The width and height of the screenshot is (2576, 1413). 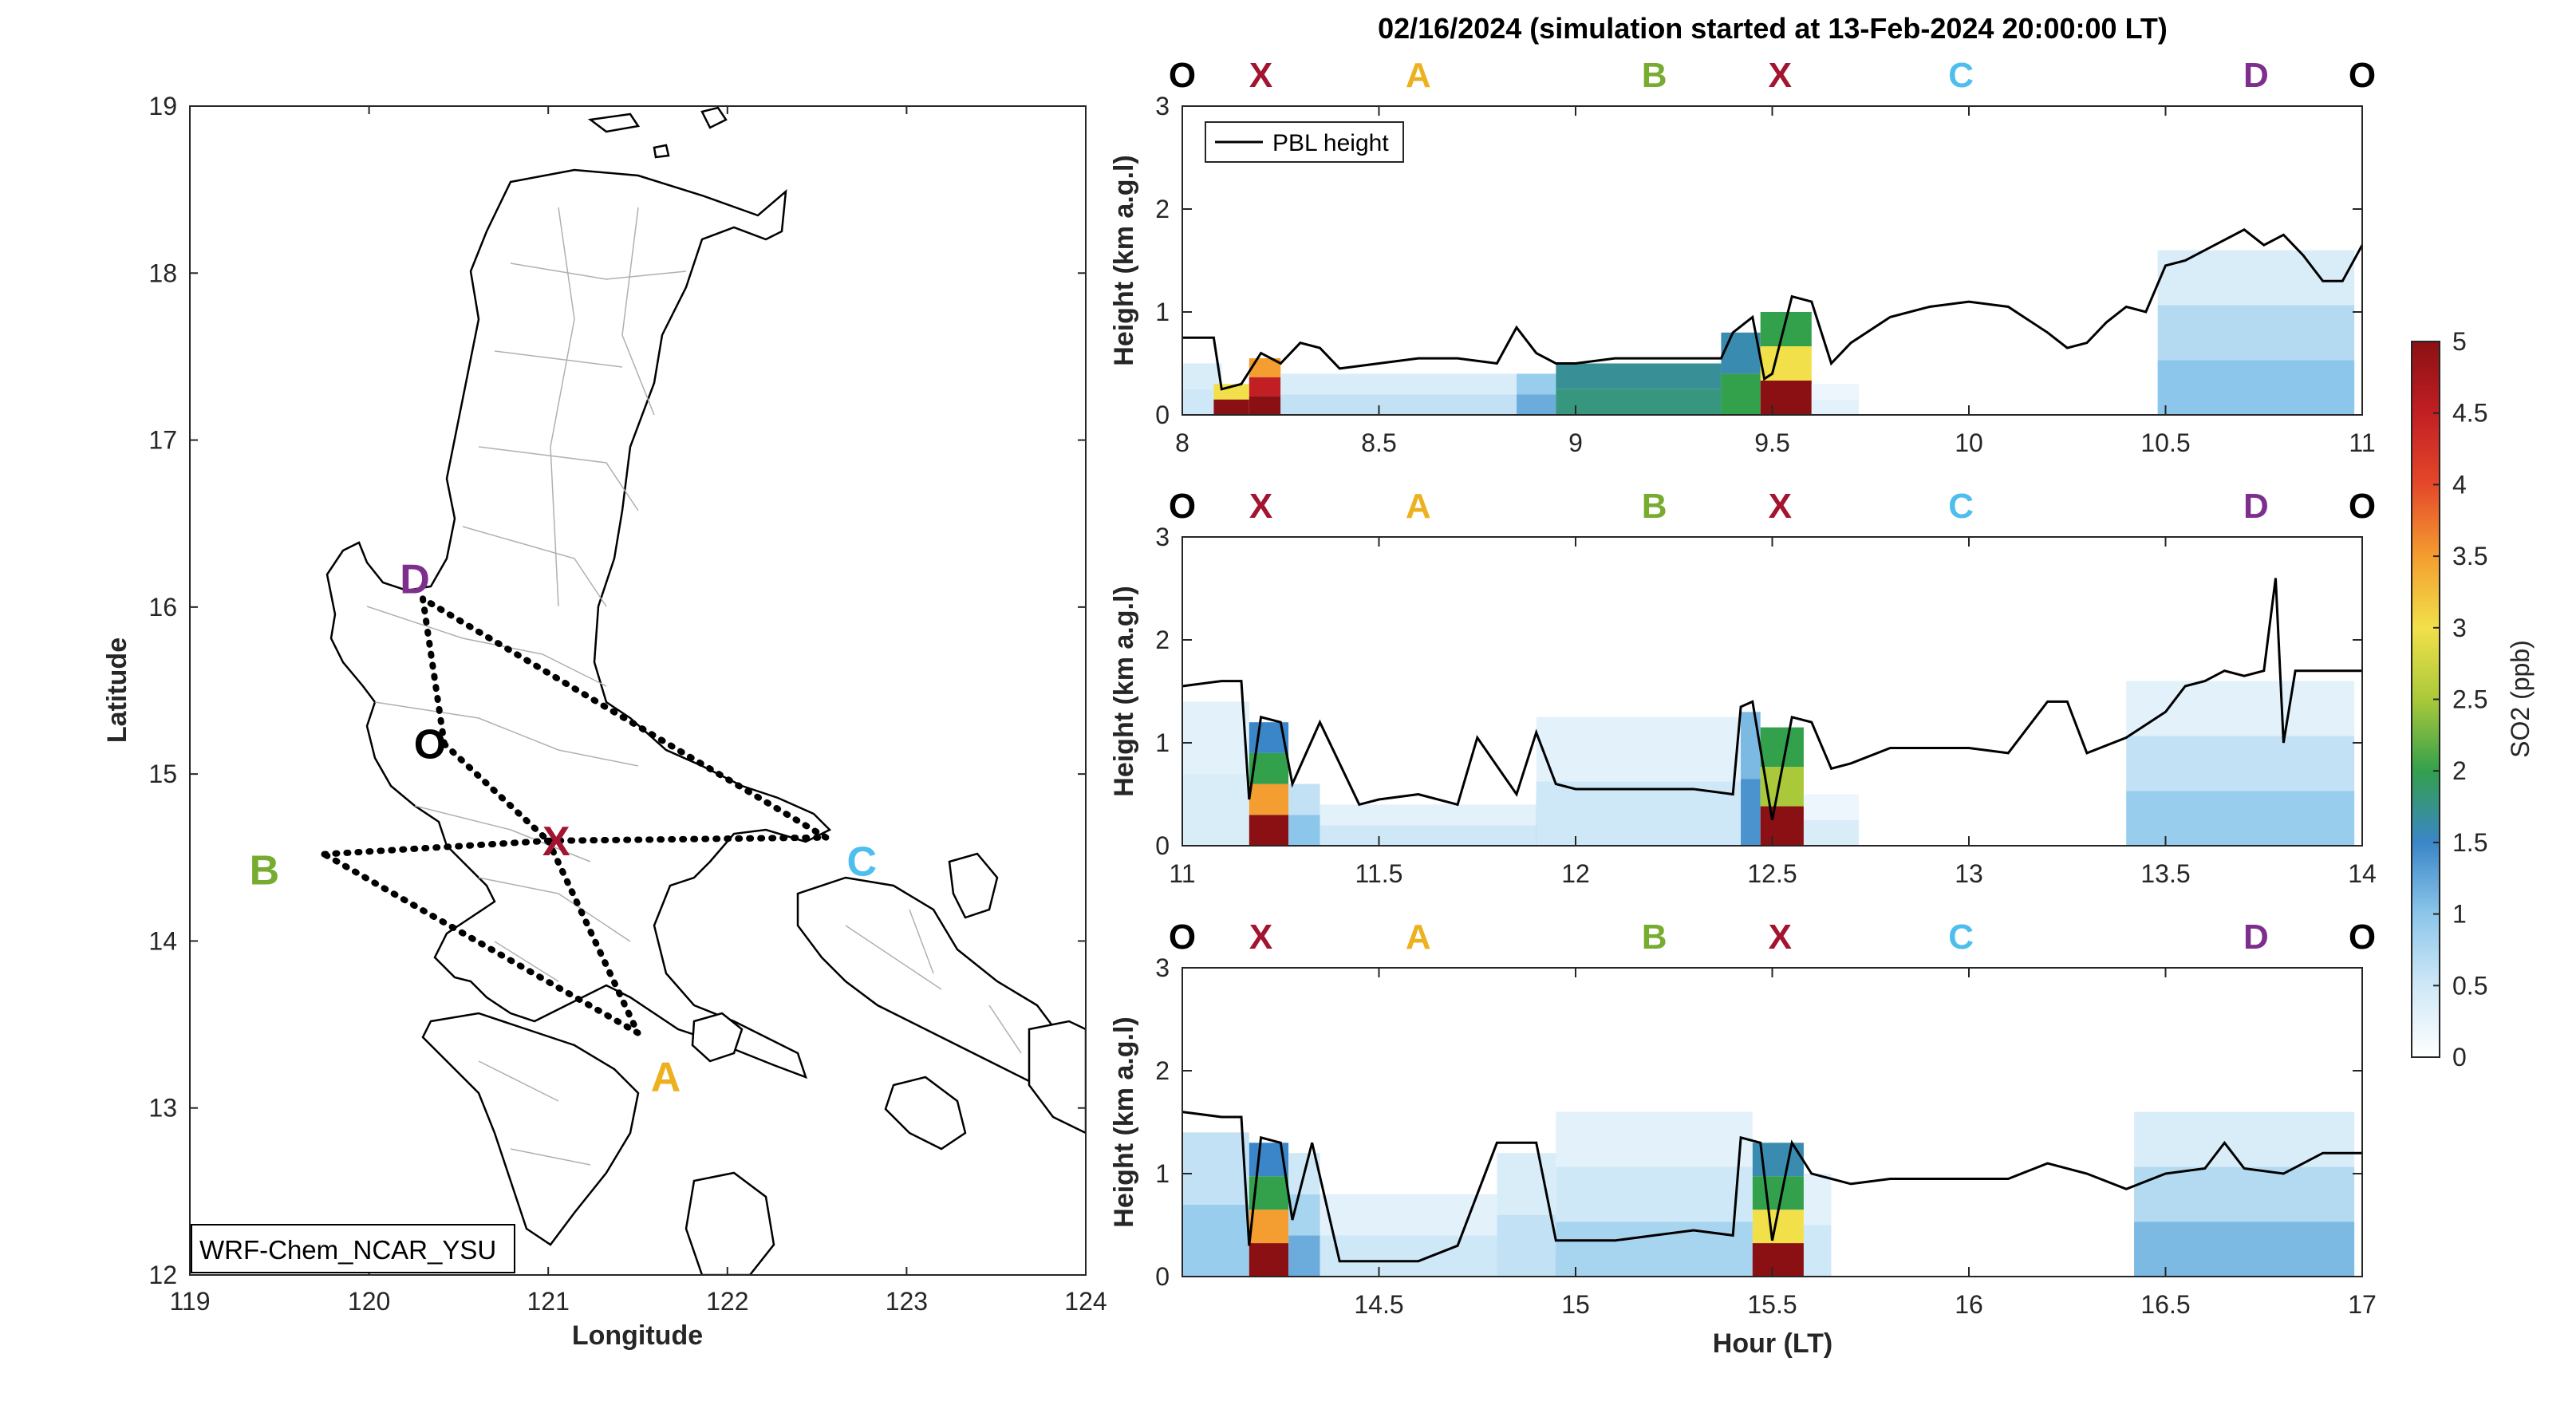 What do you see at coordinates (2165, 873) in the screenshot?
I see `x-tick-label: 13.5` at bounding box center [2165, 873].